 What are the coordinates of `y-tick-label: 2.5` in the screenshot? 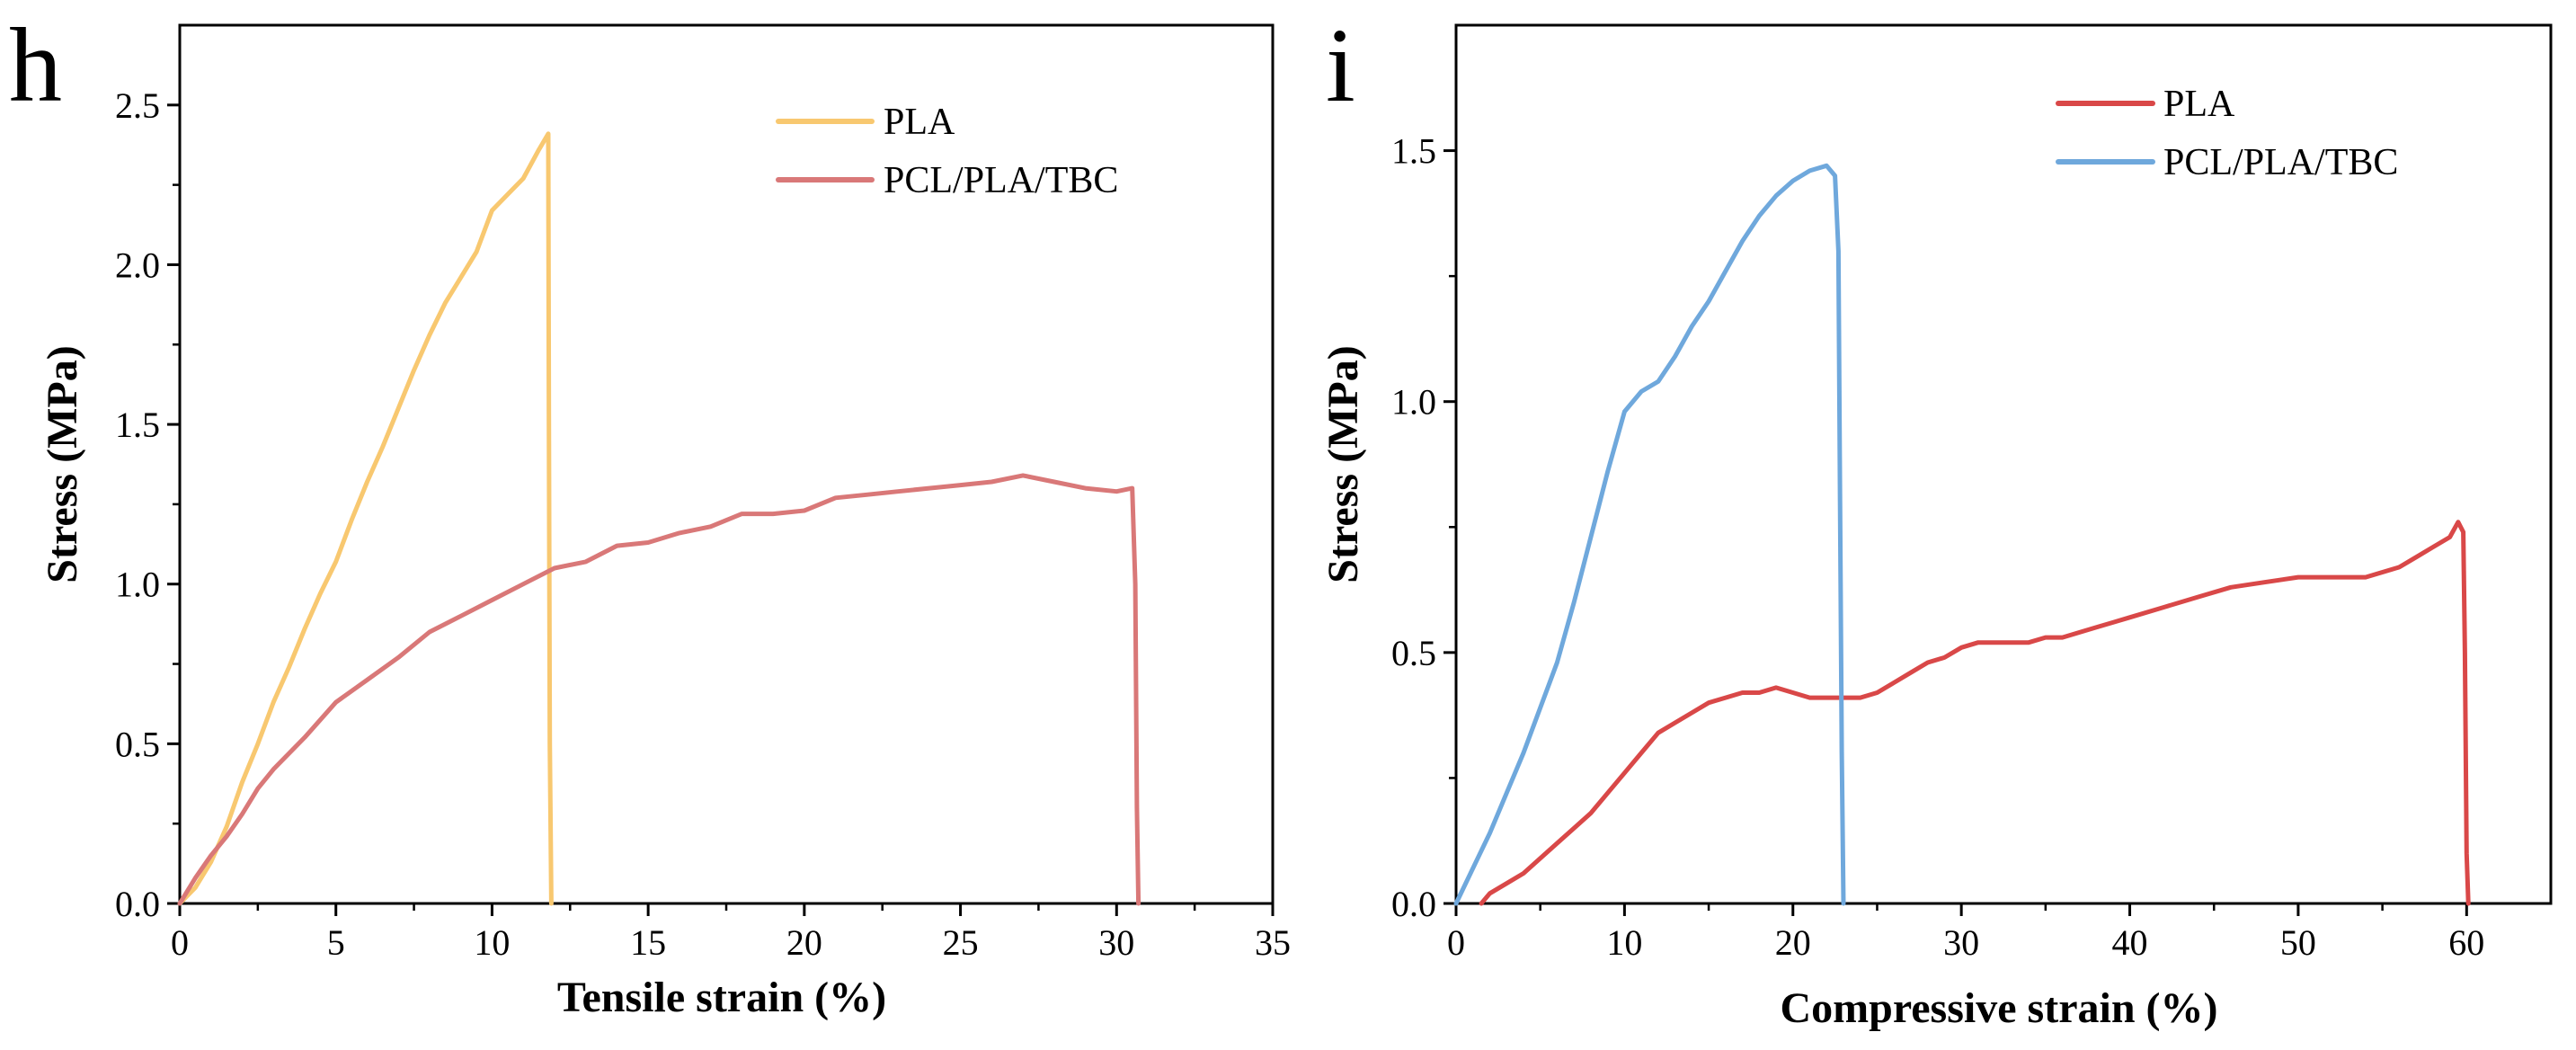 It's located at (137, 106).